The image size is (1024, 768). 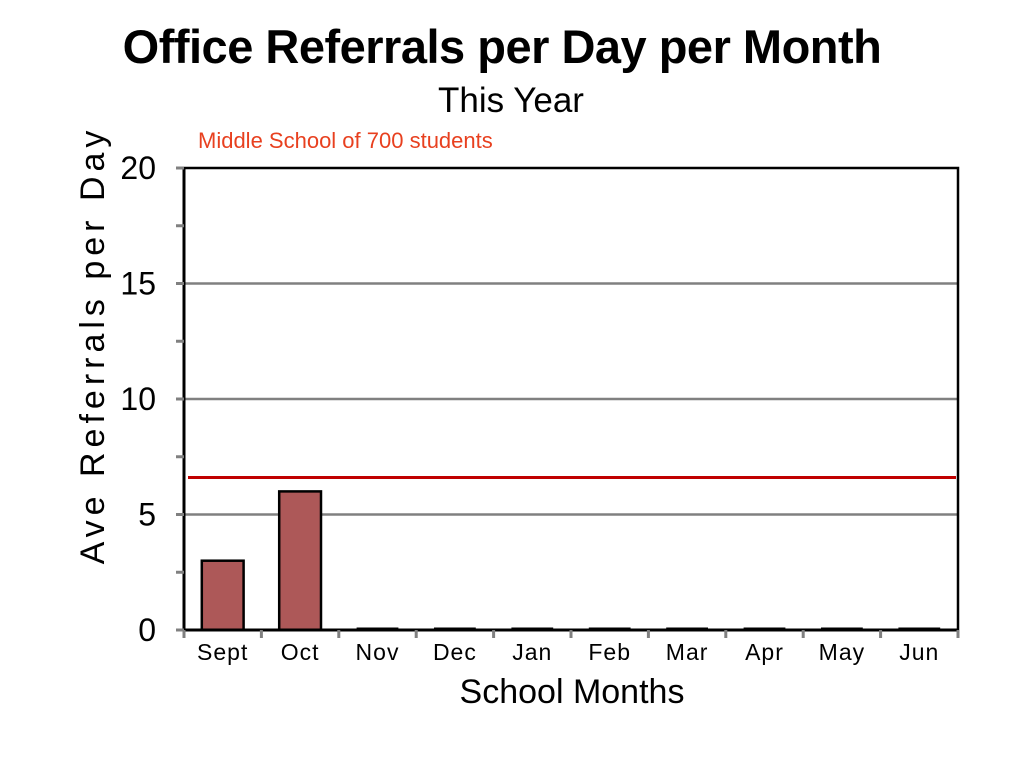 I want to click on chart-subtitle: This Year, so click(x=511, y=100).